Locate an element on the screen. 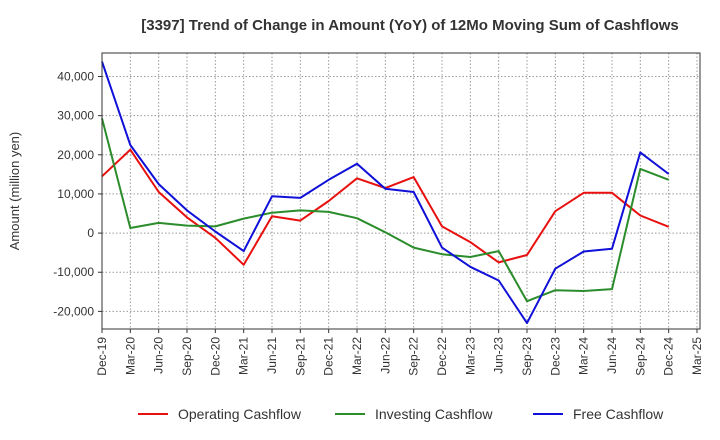  y-tick-label: -20,000 is located at coordinates (73, 311).